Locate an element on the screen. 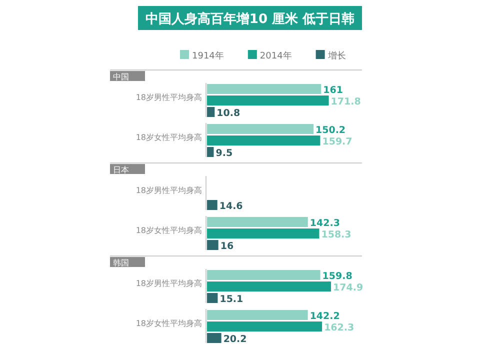  data-label: 10.8 is located at coordinates (228, 113).